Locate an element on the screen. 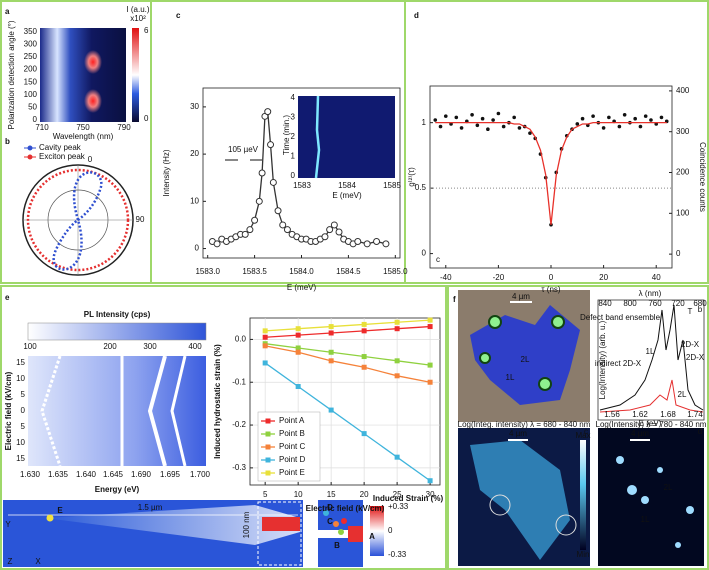 The image size is (709, 570). tick-label: 760 is located at coordinates (655, 303).